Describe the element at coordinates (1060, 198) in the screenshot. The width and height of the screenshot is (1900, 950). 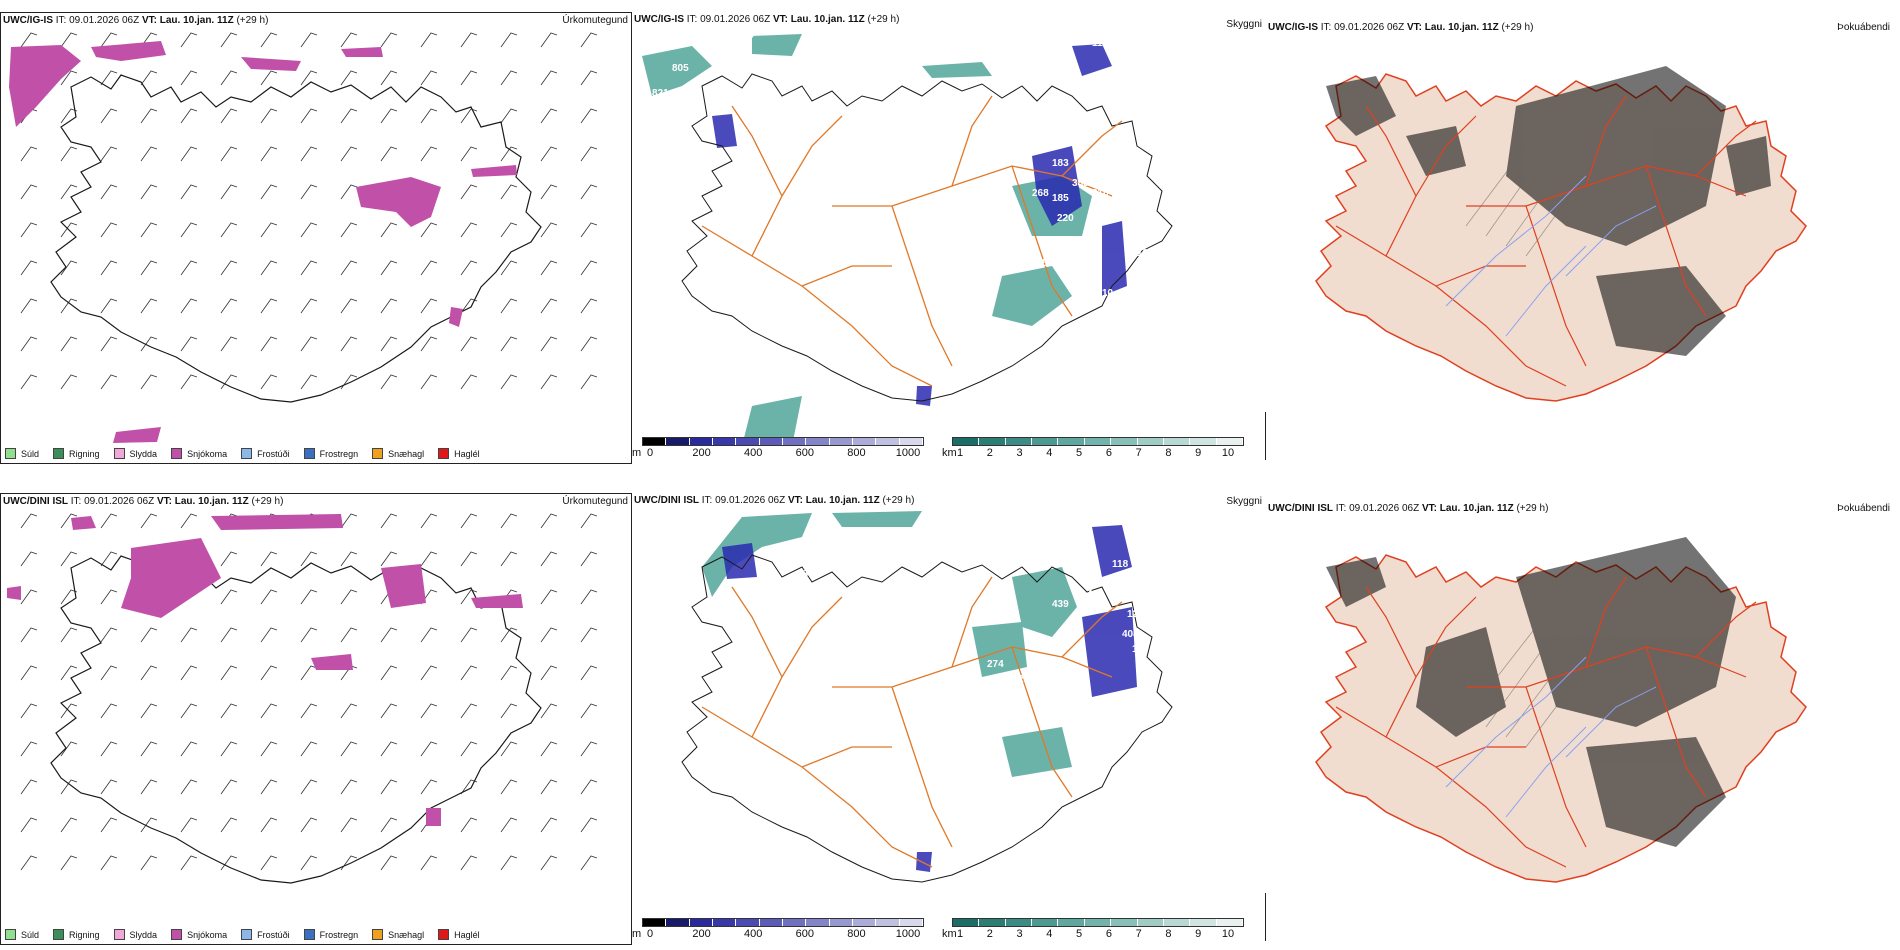
I see `cloud-base-label: 185` at that location.